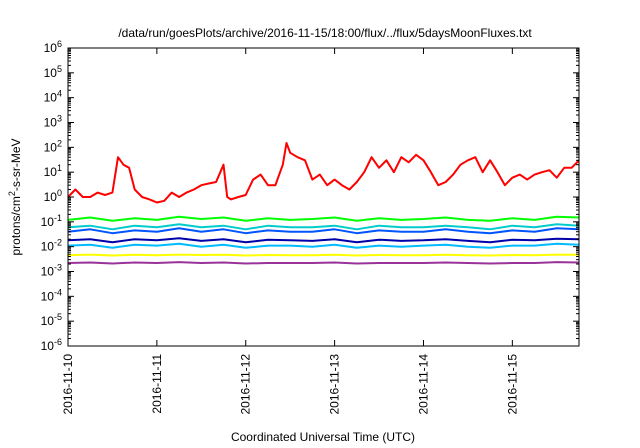  I want to click on y-axis-label-sup: 2, so click(12, 193).